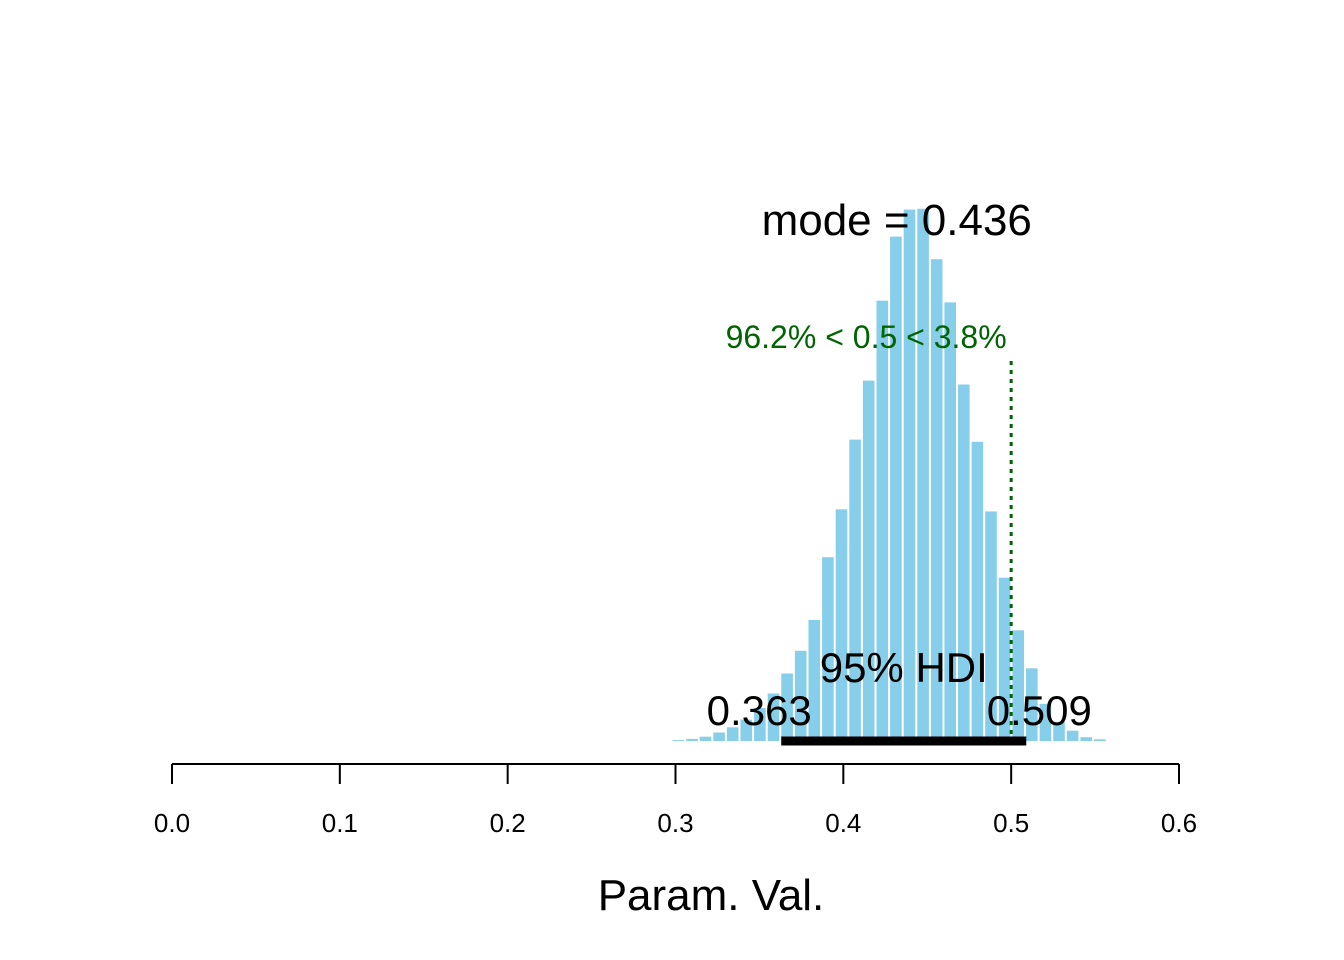 This screenshot has width=1344, height=960. Describe the element at coordinates (866, 337) in the screenshot. I see `comparison-label: 96.2% < 0.5 < 3.8%` at that location.